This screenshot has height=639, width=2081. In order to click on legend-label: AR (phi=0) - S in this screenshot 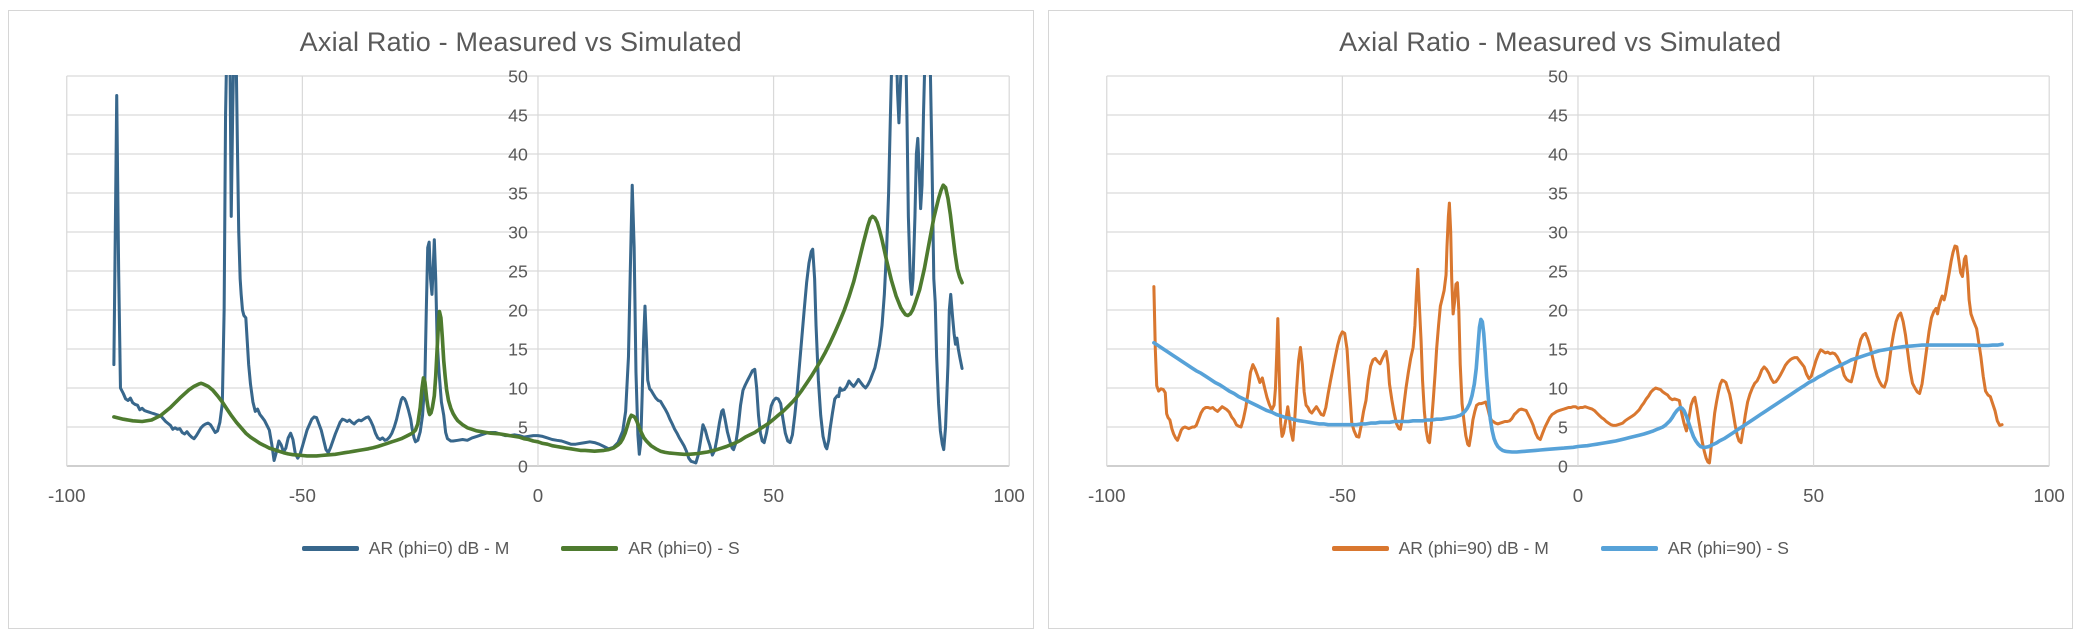, I will do `click(684, 548)`.